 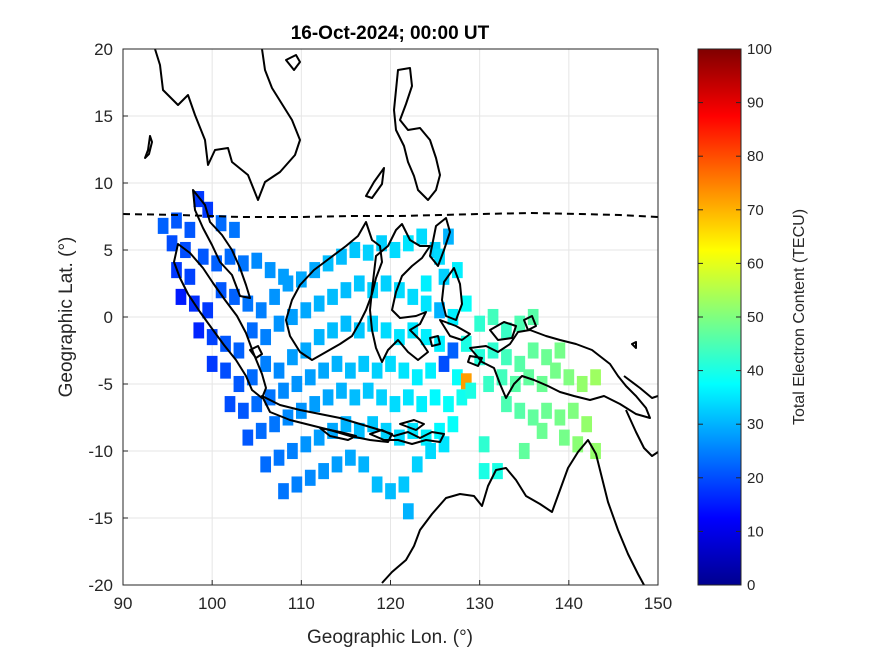 What do you see at coordinates (755, 478) in the screenshot?
I see `colorbar-tick-label: 20` at bounding box center [755, 478].